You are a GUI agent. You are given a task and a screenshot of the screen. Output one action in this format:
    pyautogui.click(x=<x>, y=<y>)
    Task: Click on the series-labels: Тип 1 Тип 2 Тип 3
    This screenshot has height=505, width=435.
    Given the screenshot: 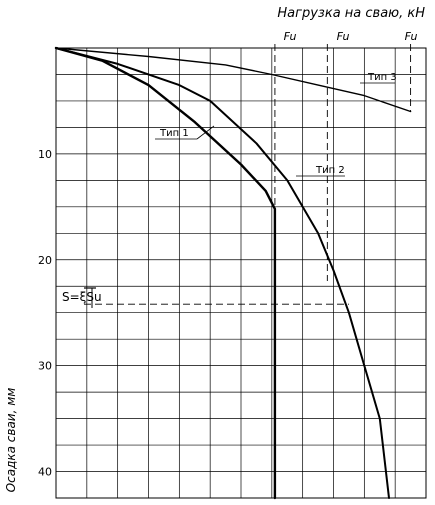 What is the action you would take?
    pyautogui.click(x=276, y=124)
    